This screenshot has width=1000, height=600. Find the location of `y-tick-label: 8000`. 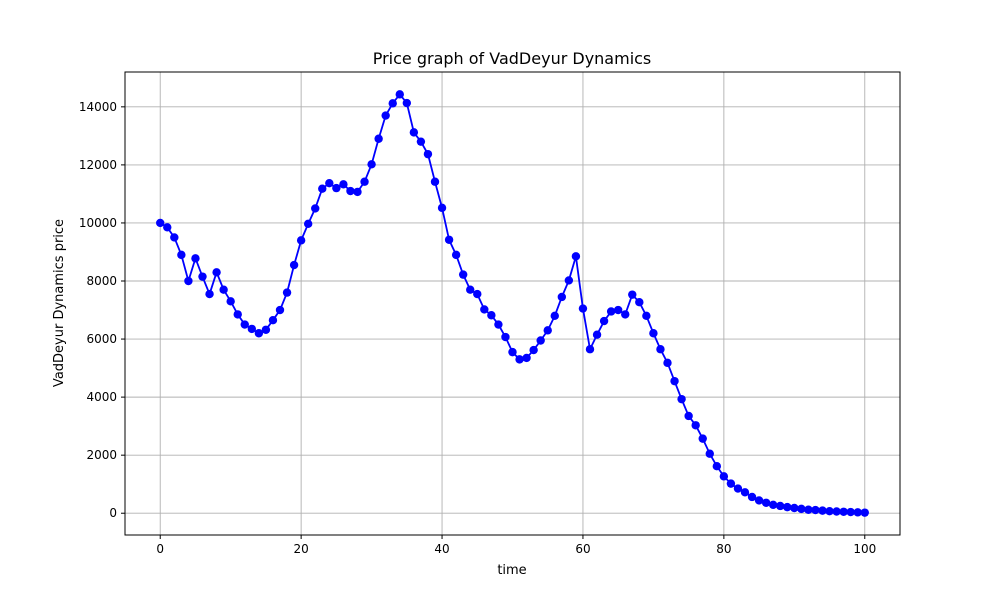

y-tick-label: 8000 is located at coordinates (101, 281).